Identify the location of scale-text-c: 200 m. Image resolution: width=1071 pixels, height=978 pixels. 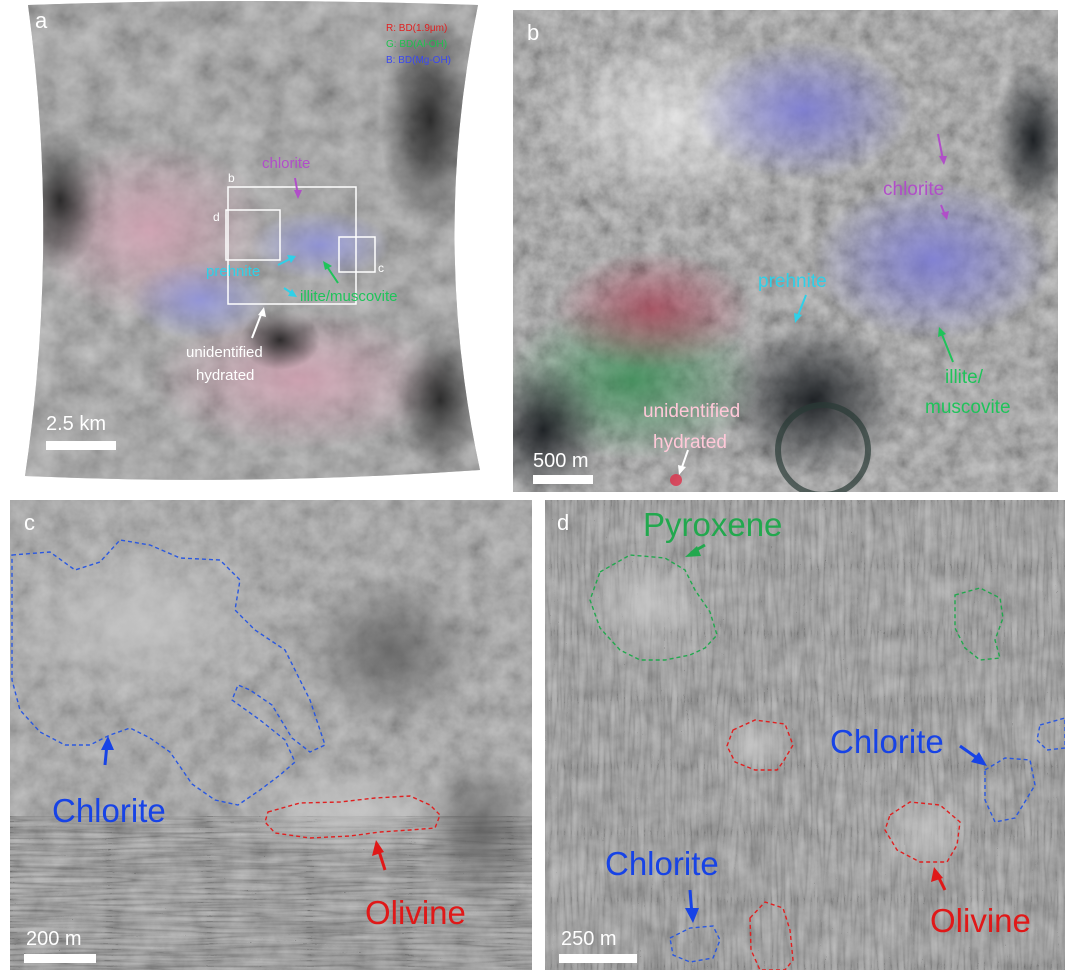
(54, 939).